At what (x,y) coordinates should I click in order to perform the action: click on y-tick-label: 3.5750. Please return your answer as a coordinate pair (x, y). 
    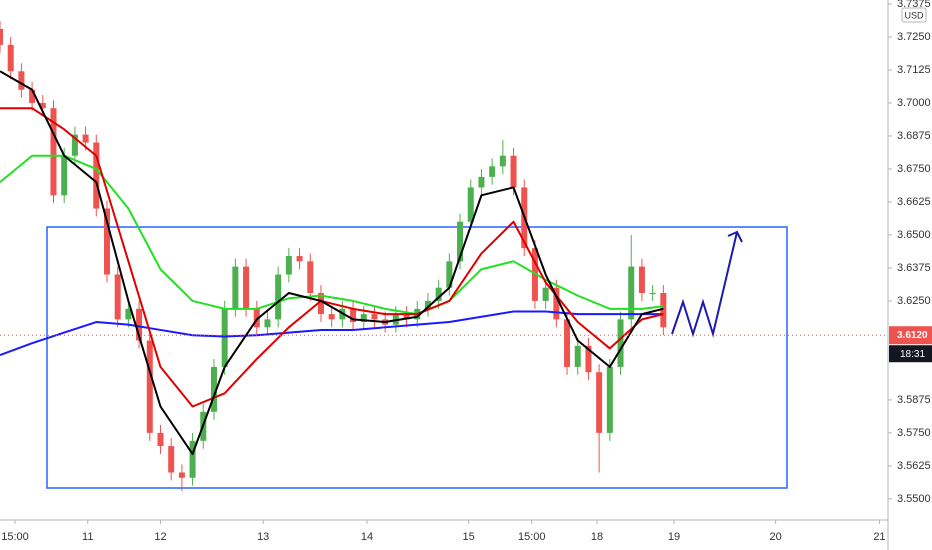
    Looking at the image, I should click on (914, 433).